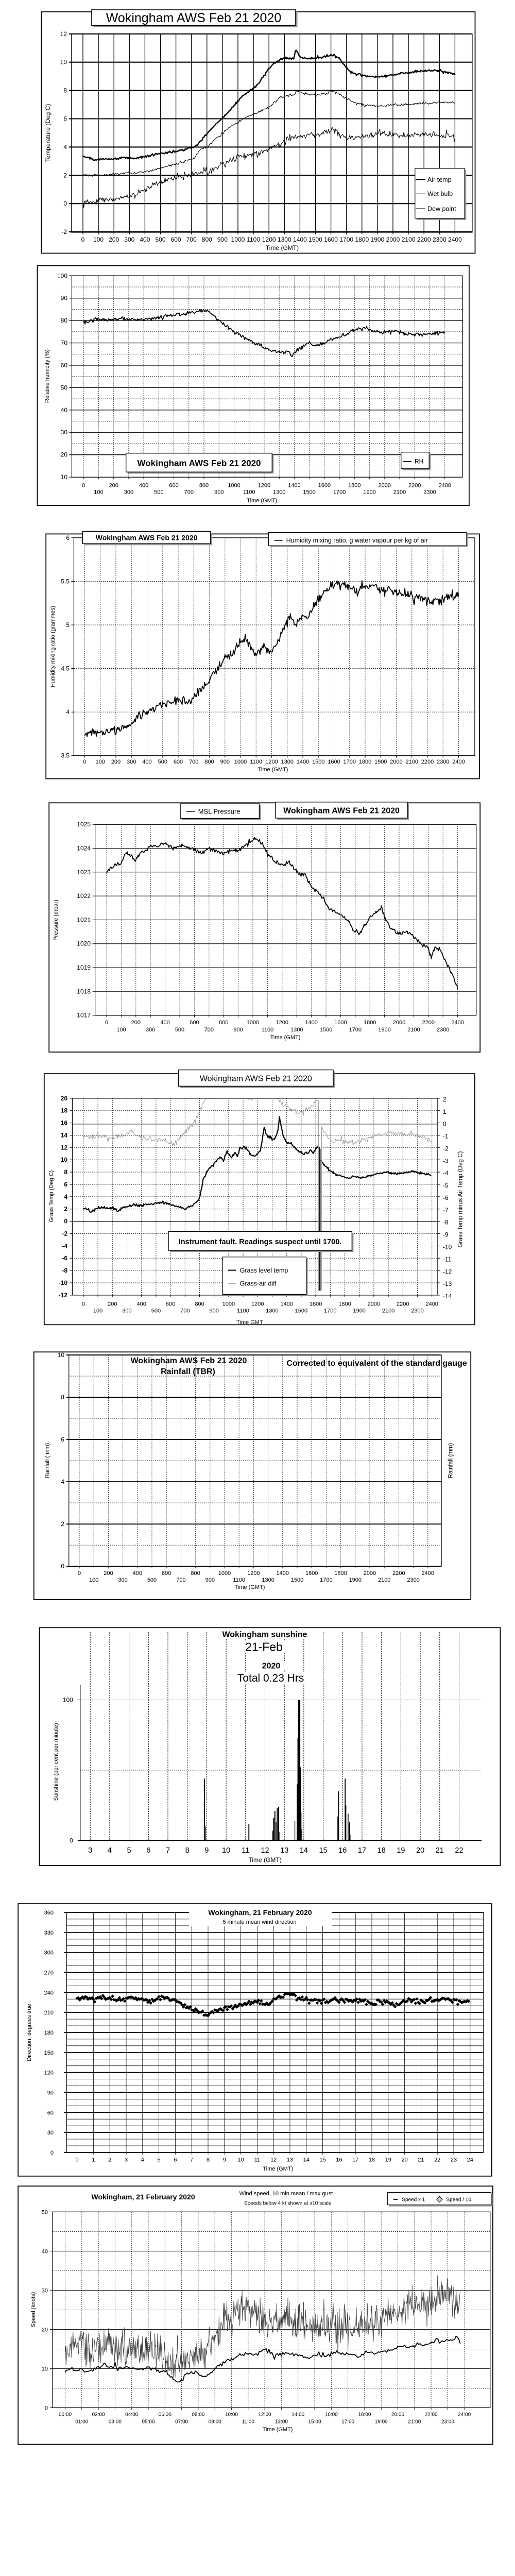 The height and width of the screenshot is (2576, 515). I want to click on svg-text: 1600, so click(331, 239).